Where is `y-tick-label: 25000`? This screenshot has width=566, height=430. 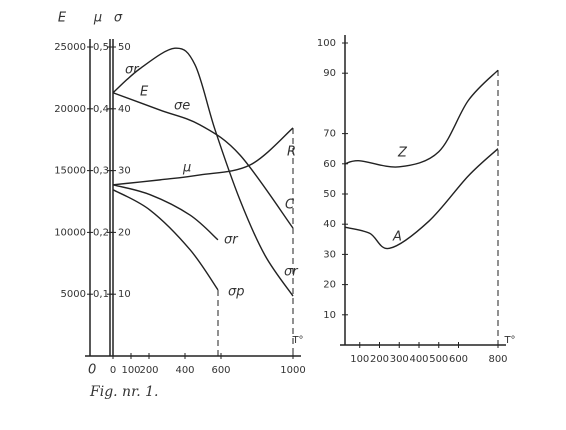
y-tick-label: 25000 is located at coordinates (70, 47).